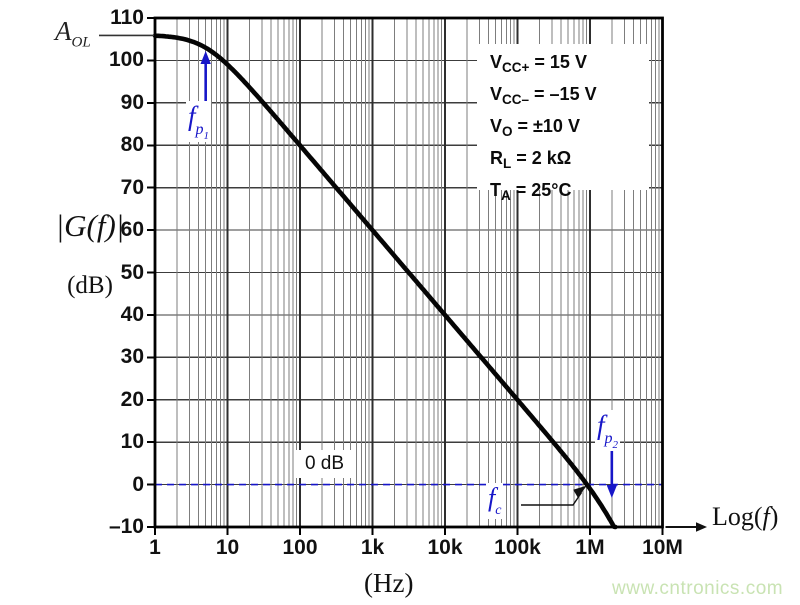  I want to click on fc-leader-line, so click(552, 499).